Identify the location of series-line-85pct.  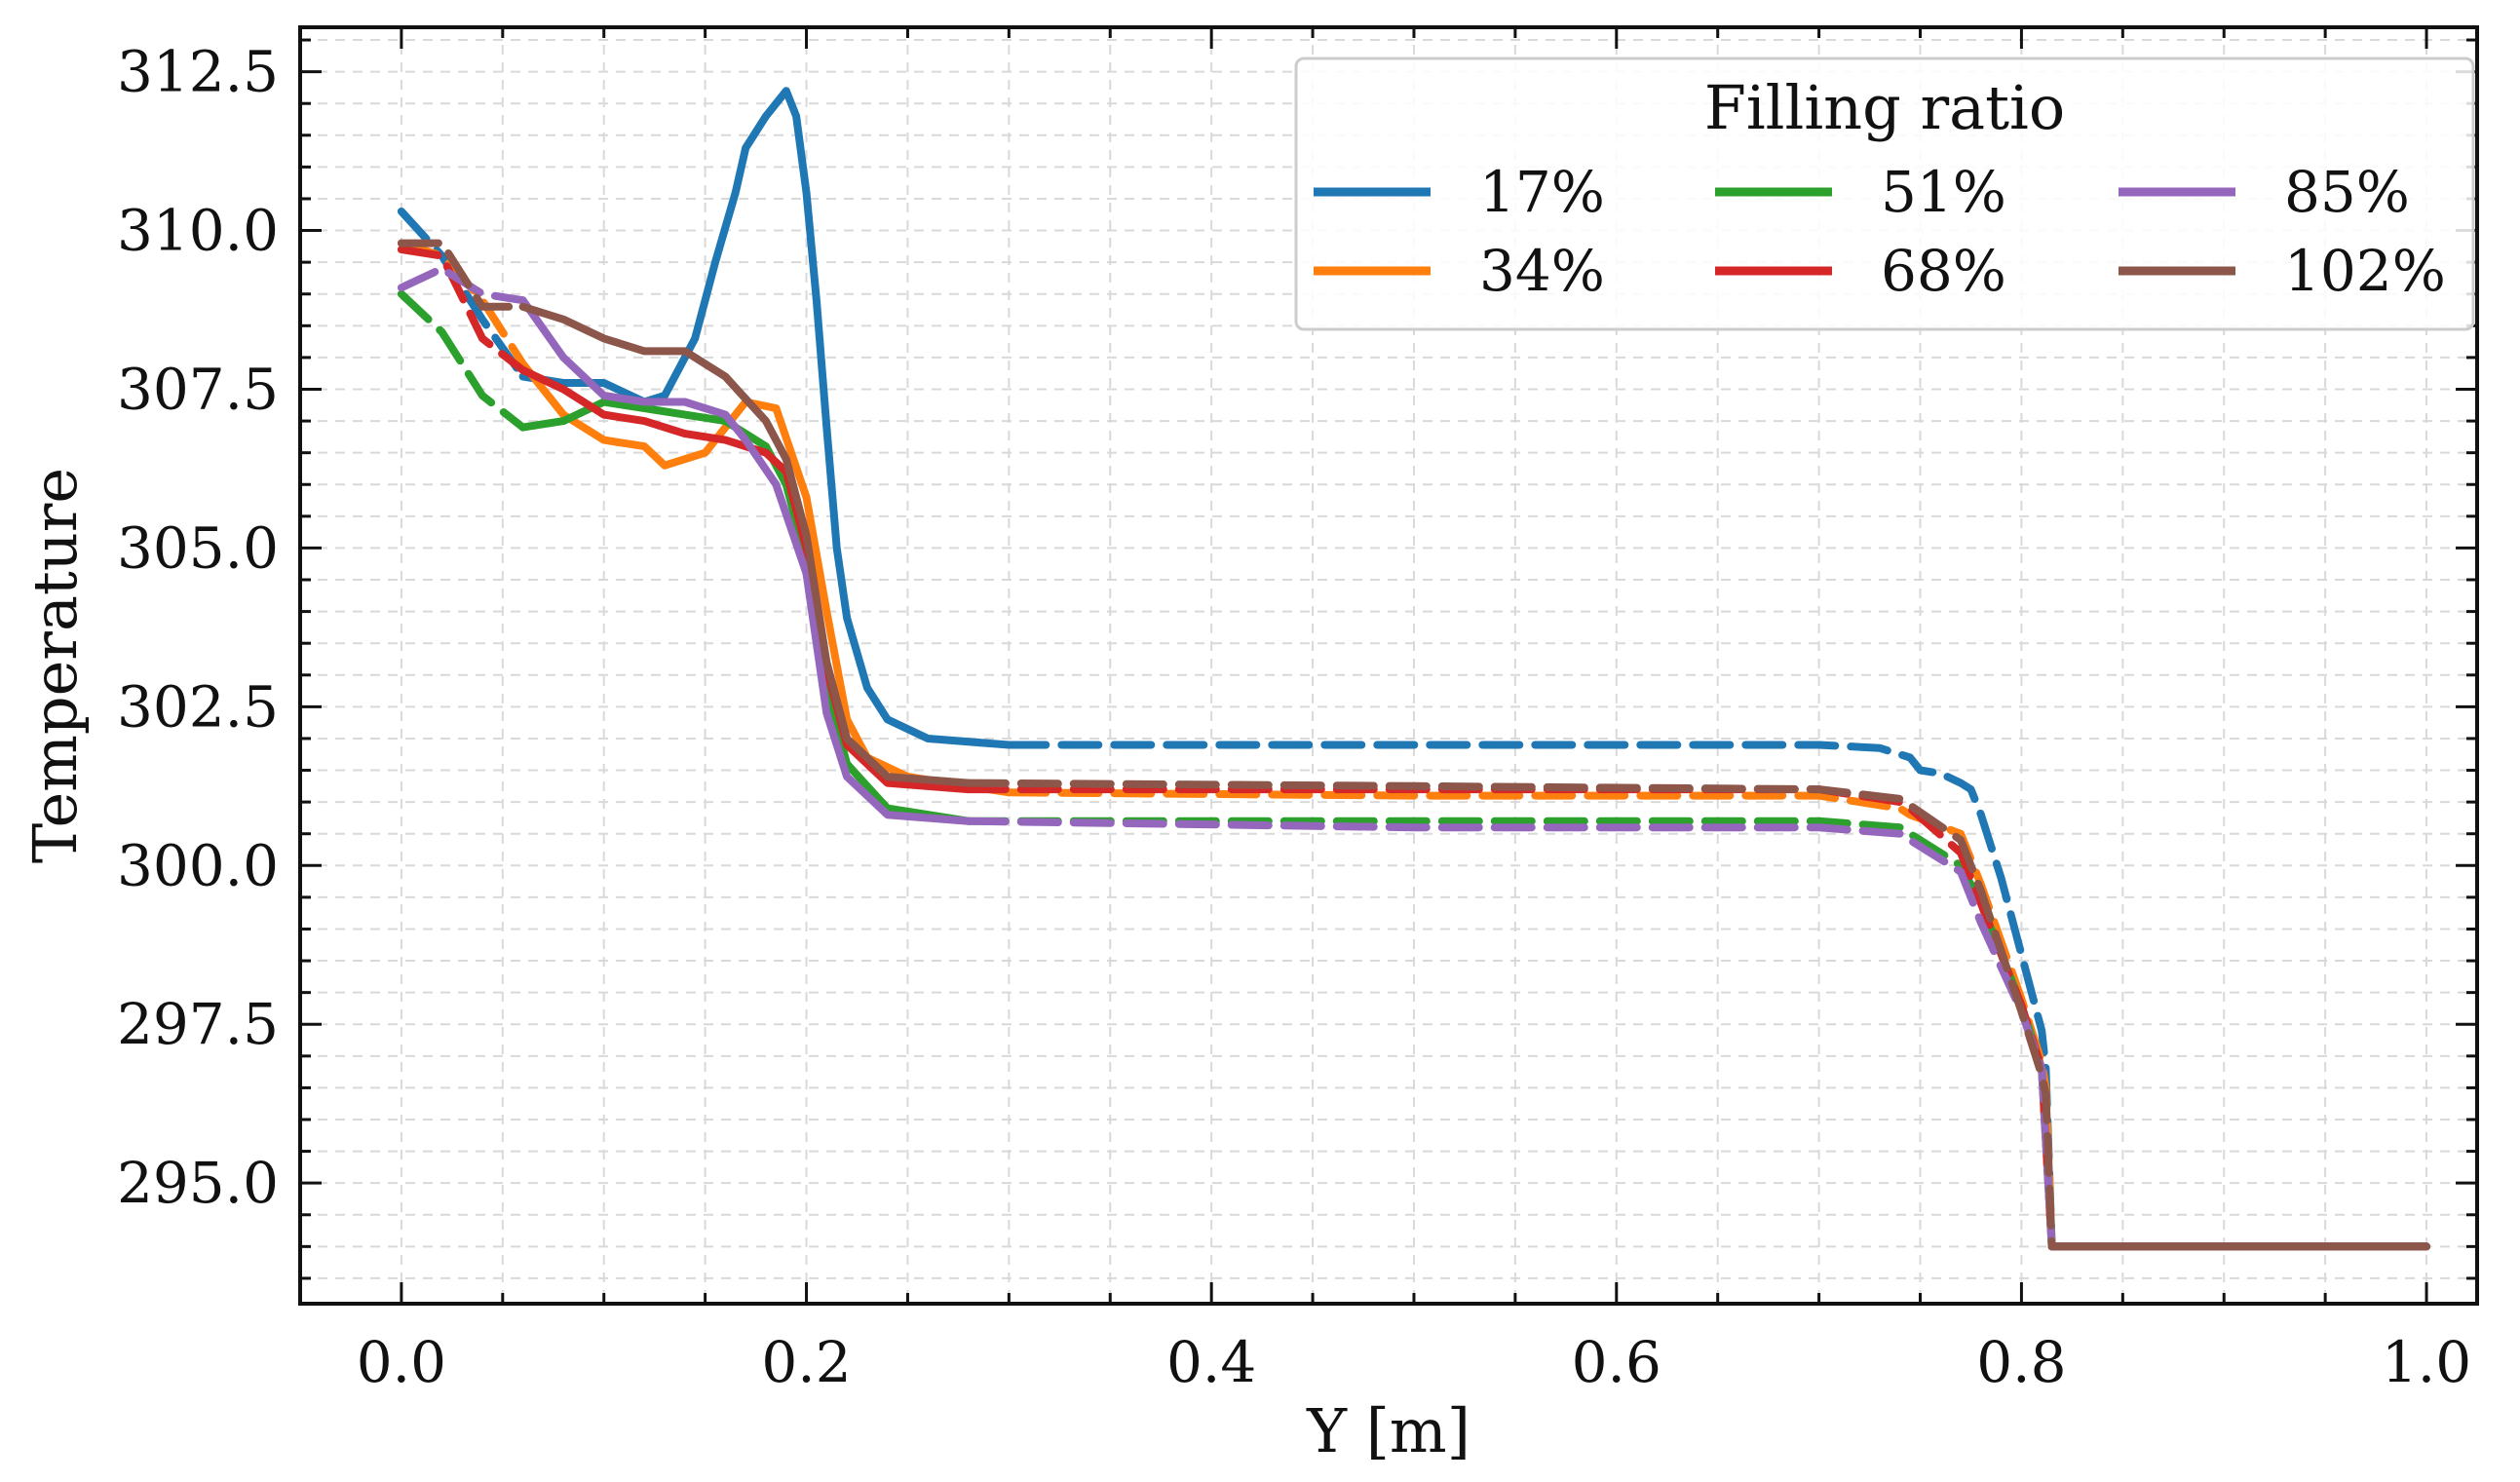
(745, 560).